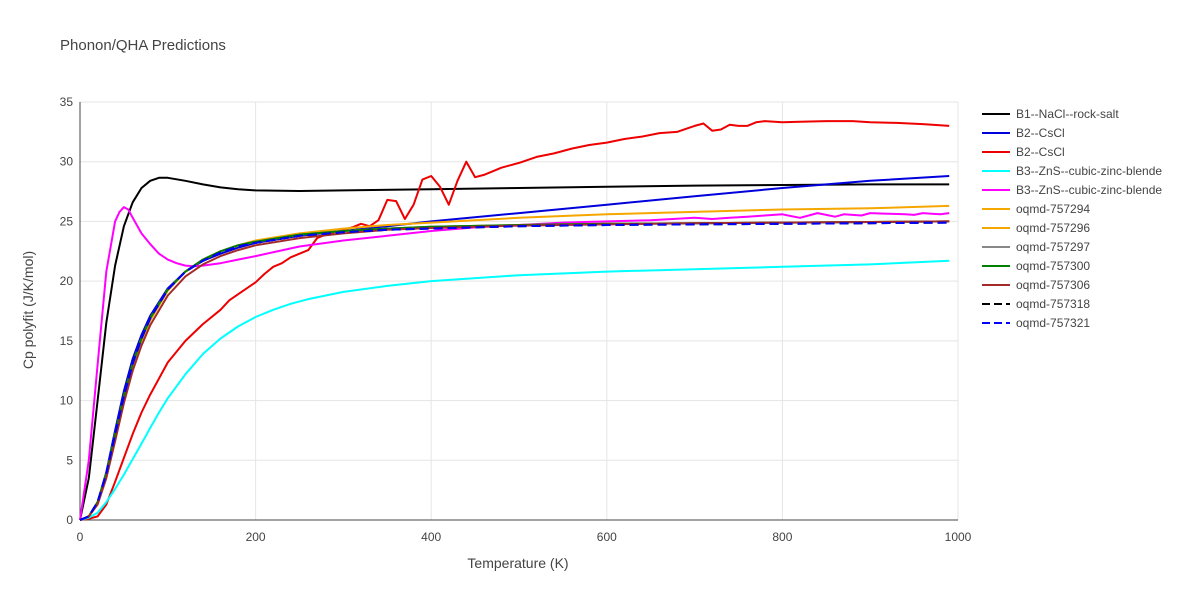 This screenshot has height=600, width=1200. I want to click on y-tick-label: 0, so click(69, 520).